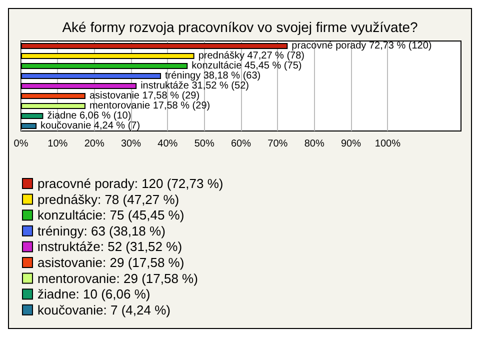  I want to click on data-label: pracovné porady 72,73 % (120), so click(362, 46).